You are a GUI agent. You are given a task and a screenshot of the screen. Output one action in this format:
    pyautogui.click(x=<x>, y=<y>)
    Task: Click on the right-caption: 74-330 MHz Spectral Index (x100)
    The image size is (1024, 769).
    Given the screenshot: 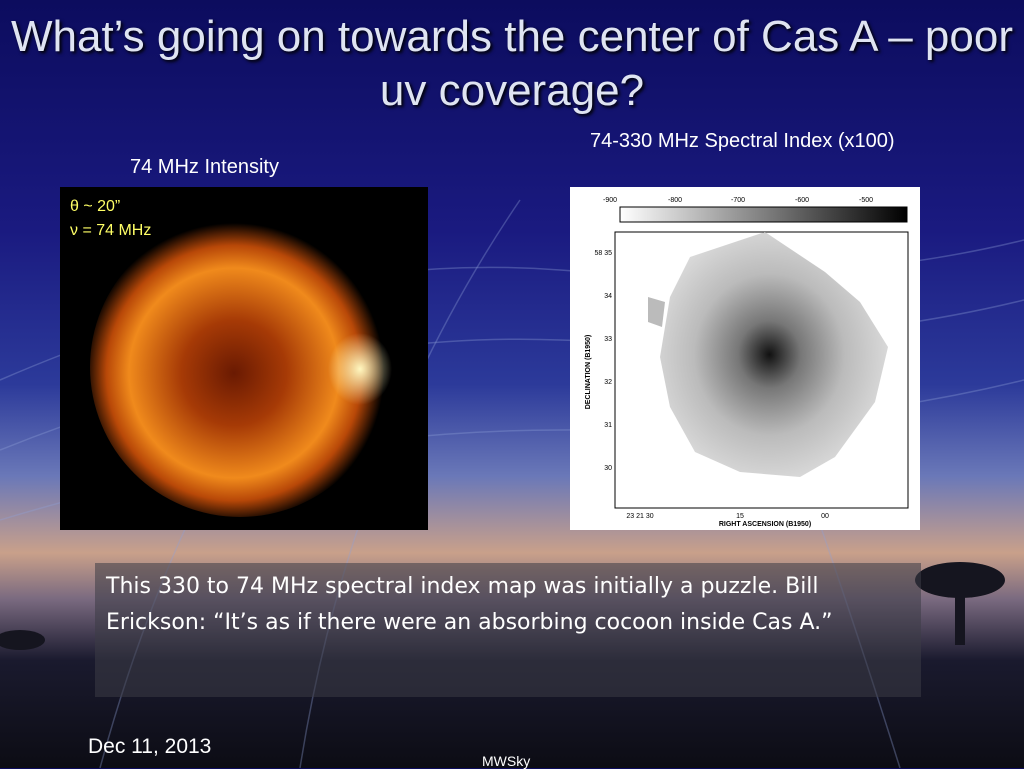 What is the action you would take?
    pyautogui.click(x=742, y=141)
    